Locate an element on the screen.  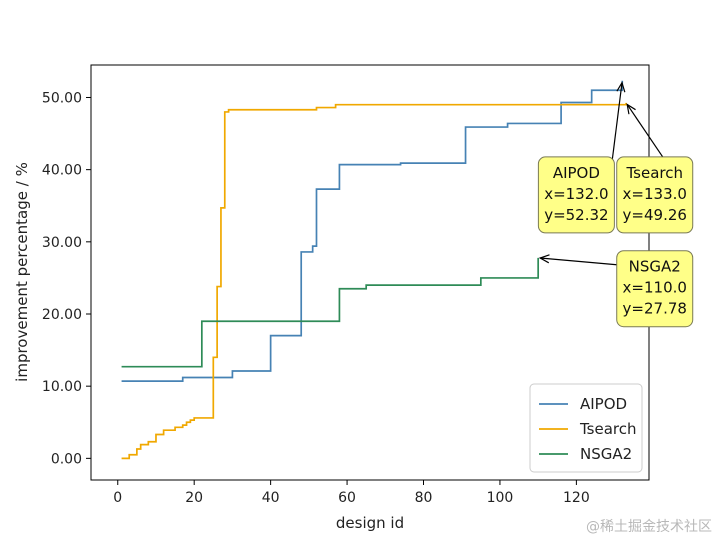
y-tick-label: 50.00 is located at coordinates (62, 98).